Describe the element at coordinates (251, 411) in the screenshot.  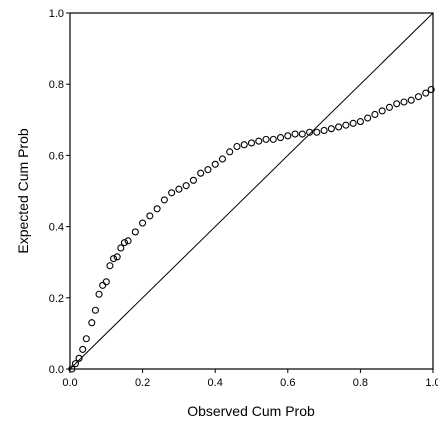
I see `x-axis-label: Observed Cum Prob` at that location.